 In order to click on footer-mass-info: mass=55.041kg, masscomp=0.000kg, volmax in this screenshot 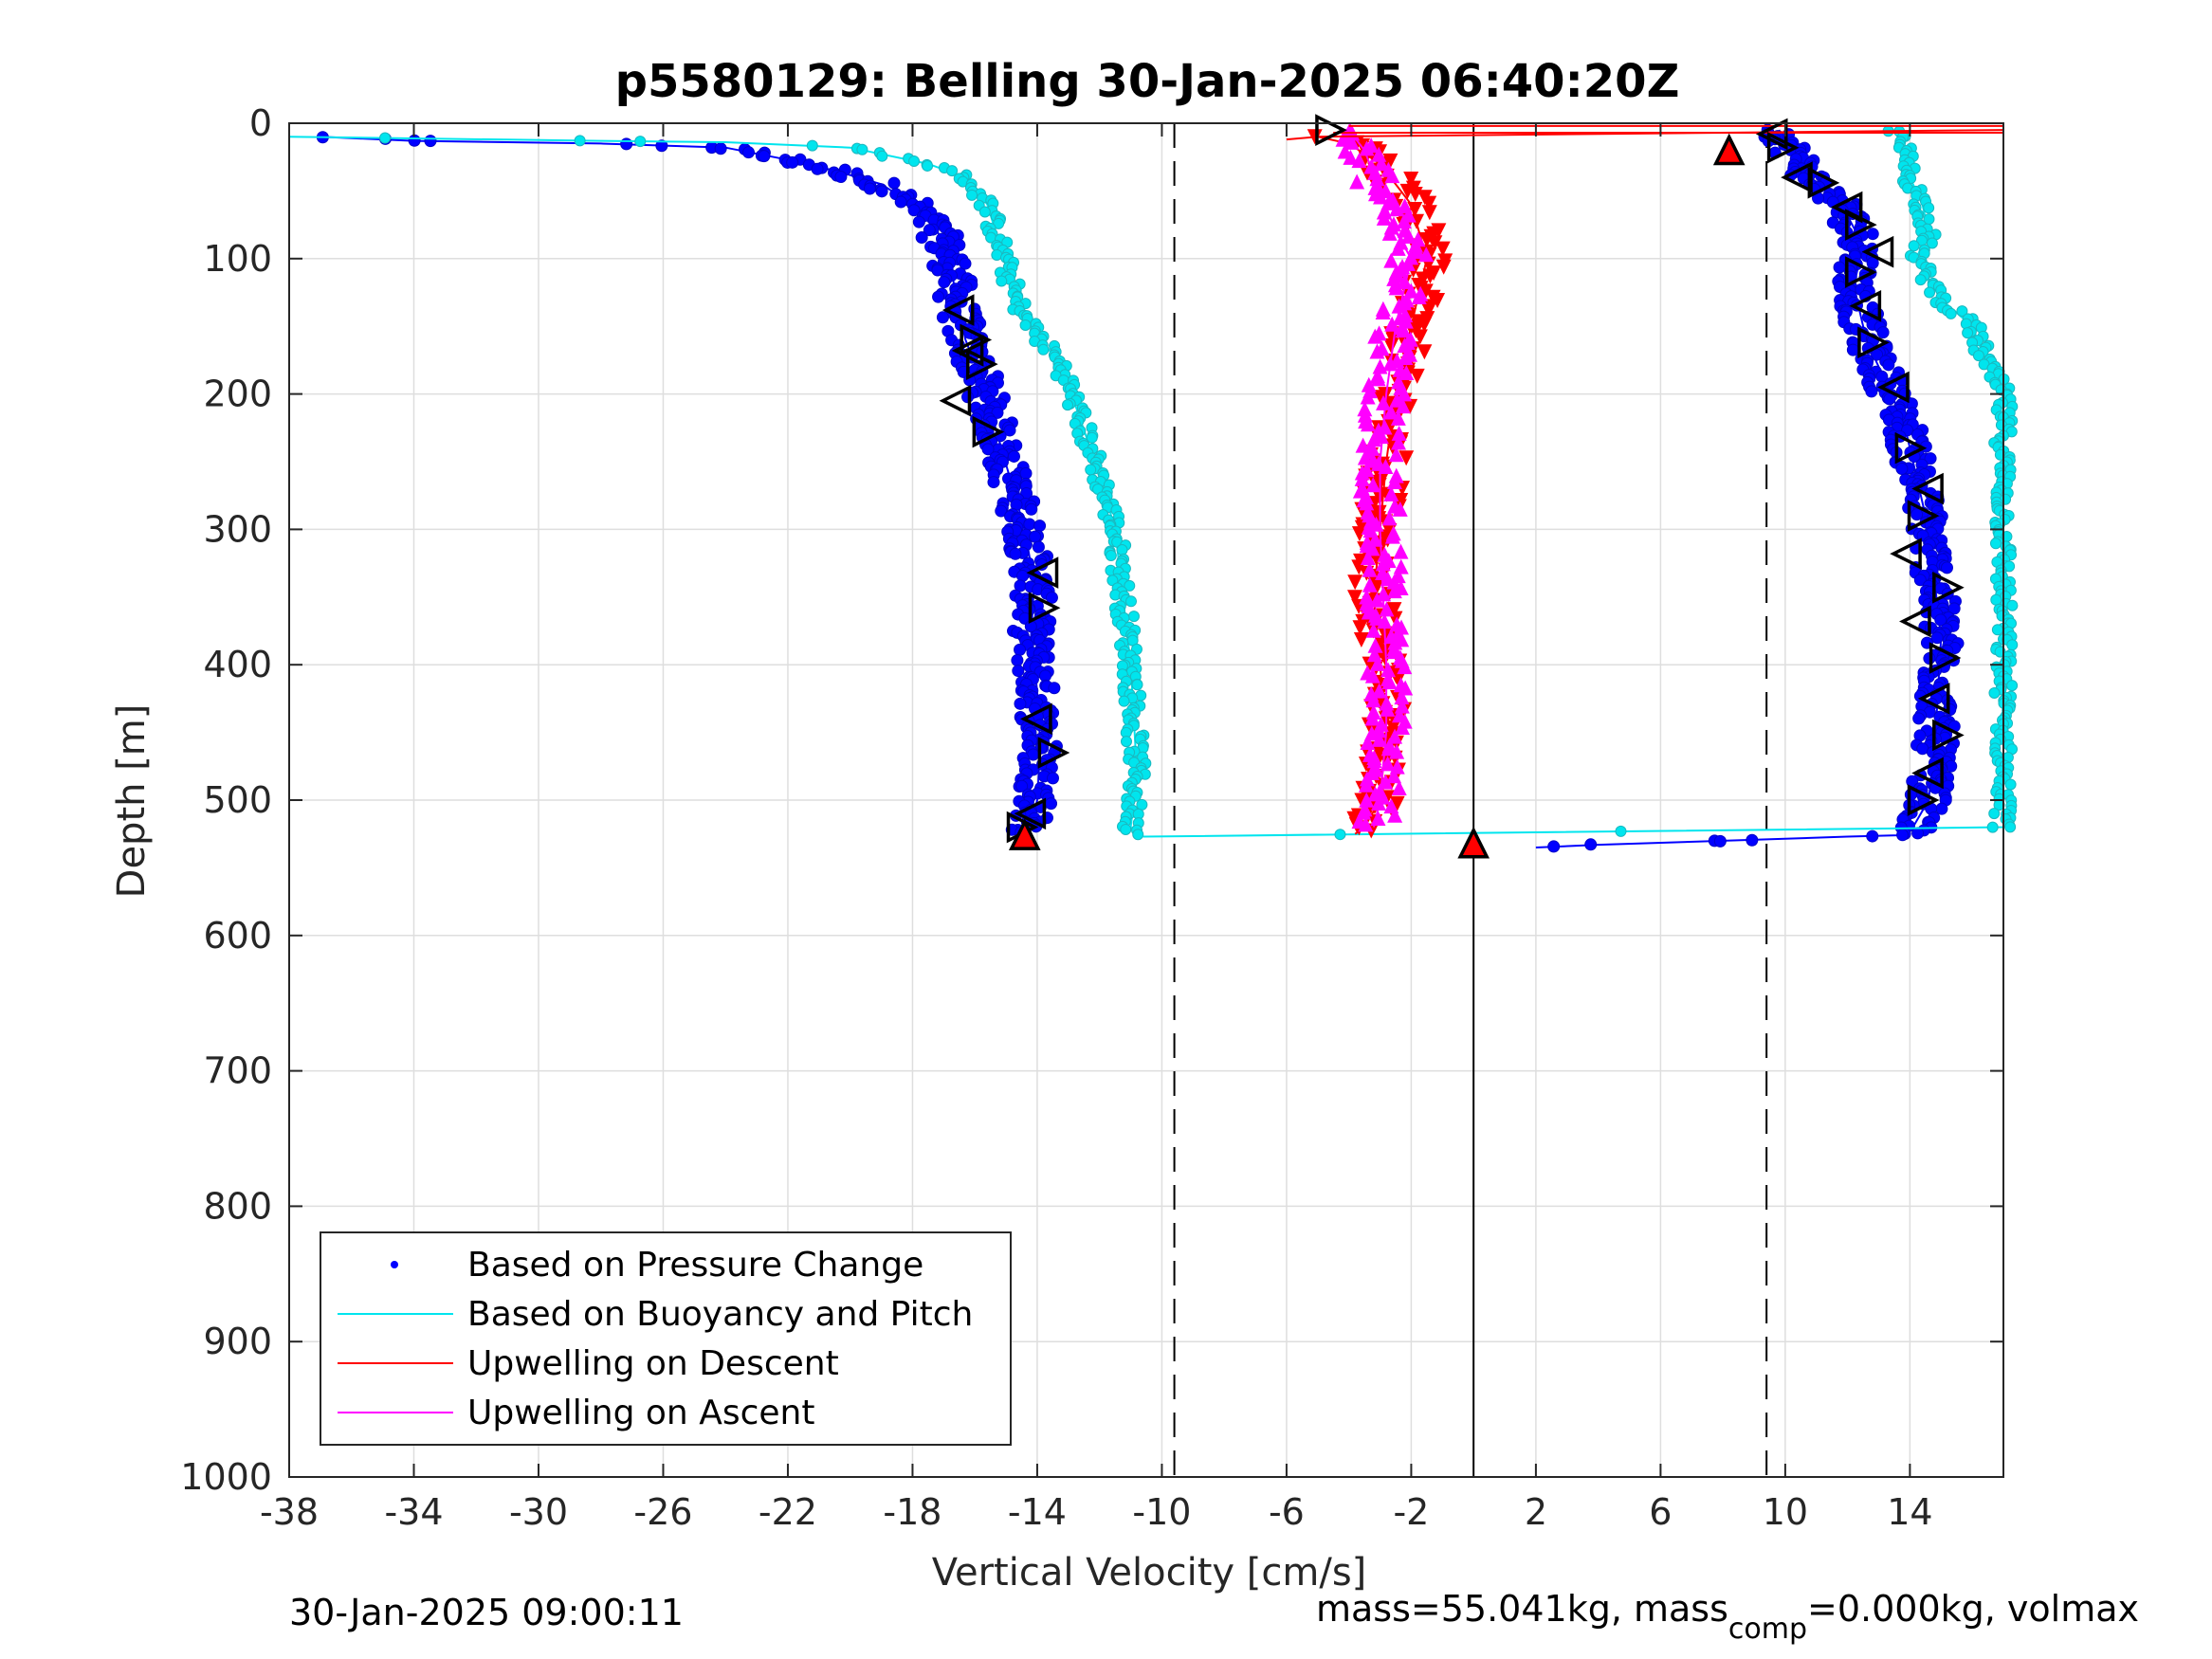, I will do `click(1727, 1617)`.